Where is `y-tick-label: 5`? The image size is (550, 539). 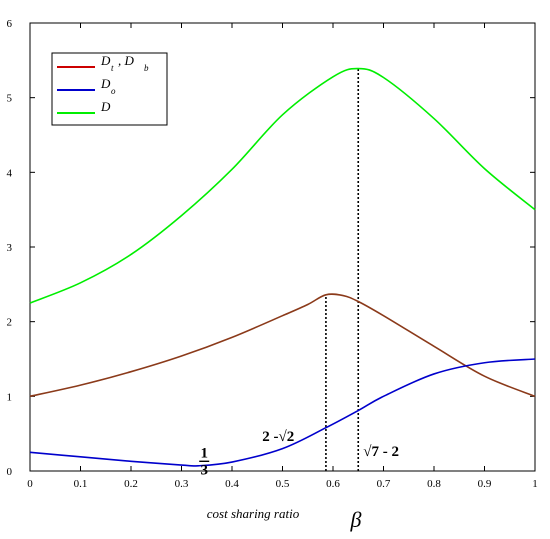
y-tick-label: 5 is located at coordinates (10, 99).